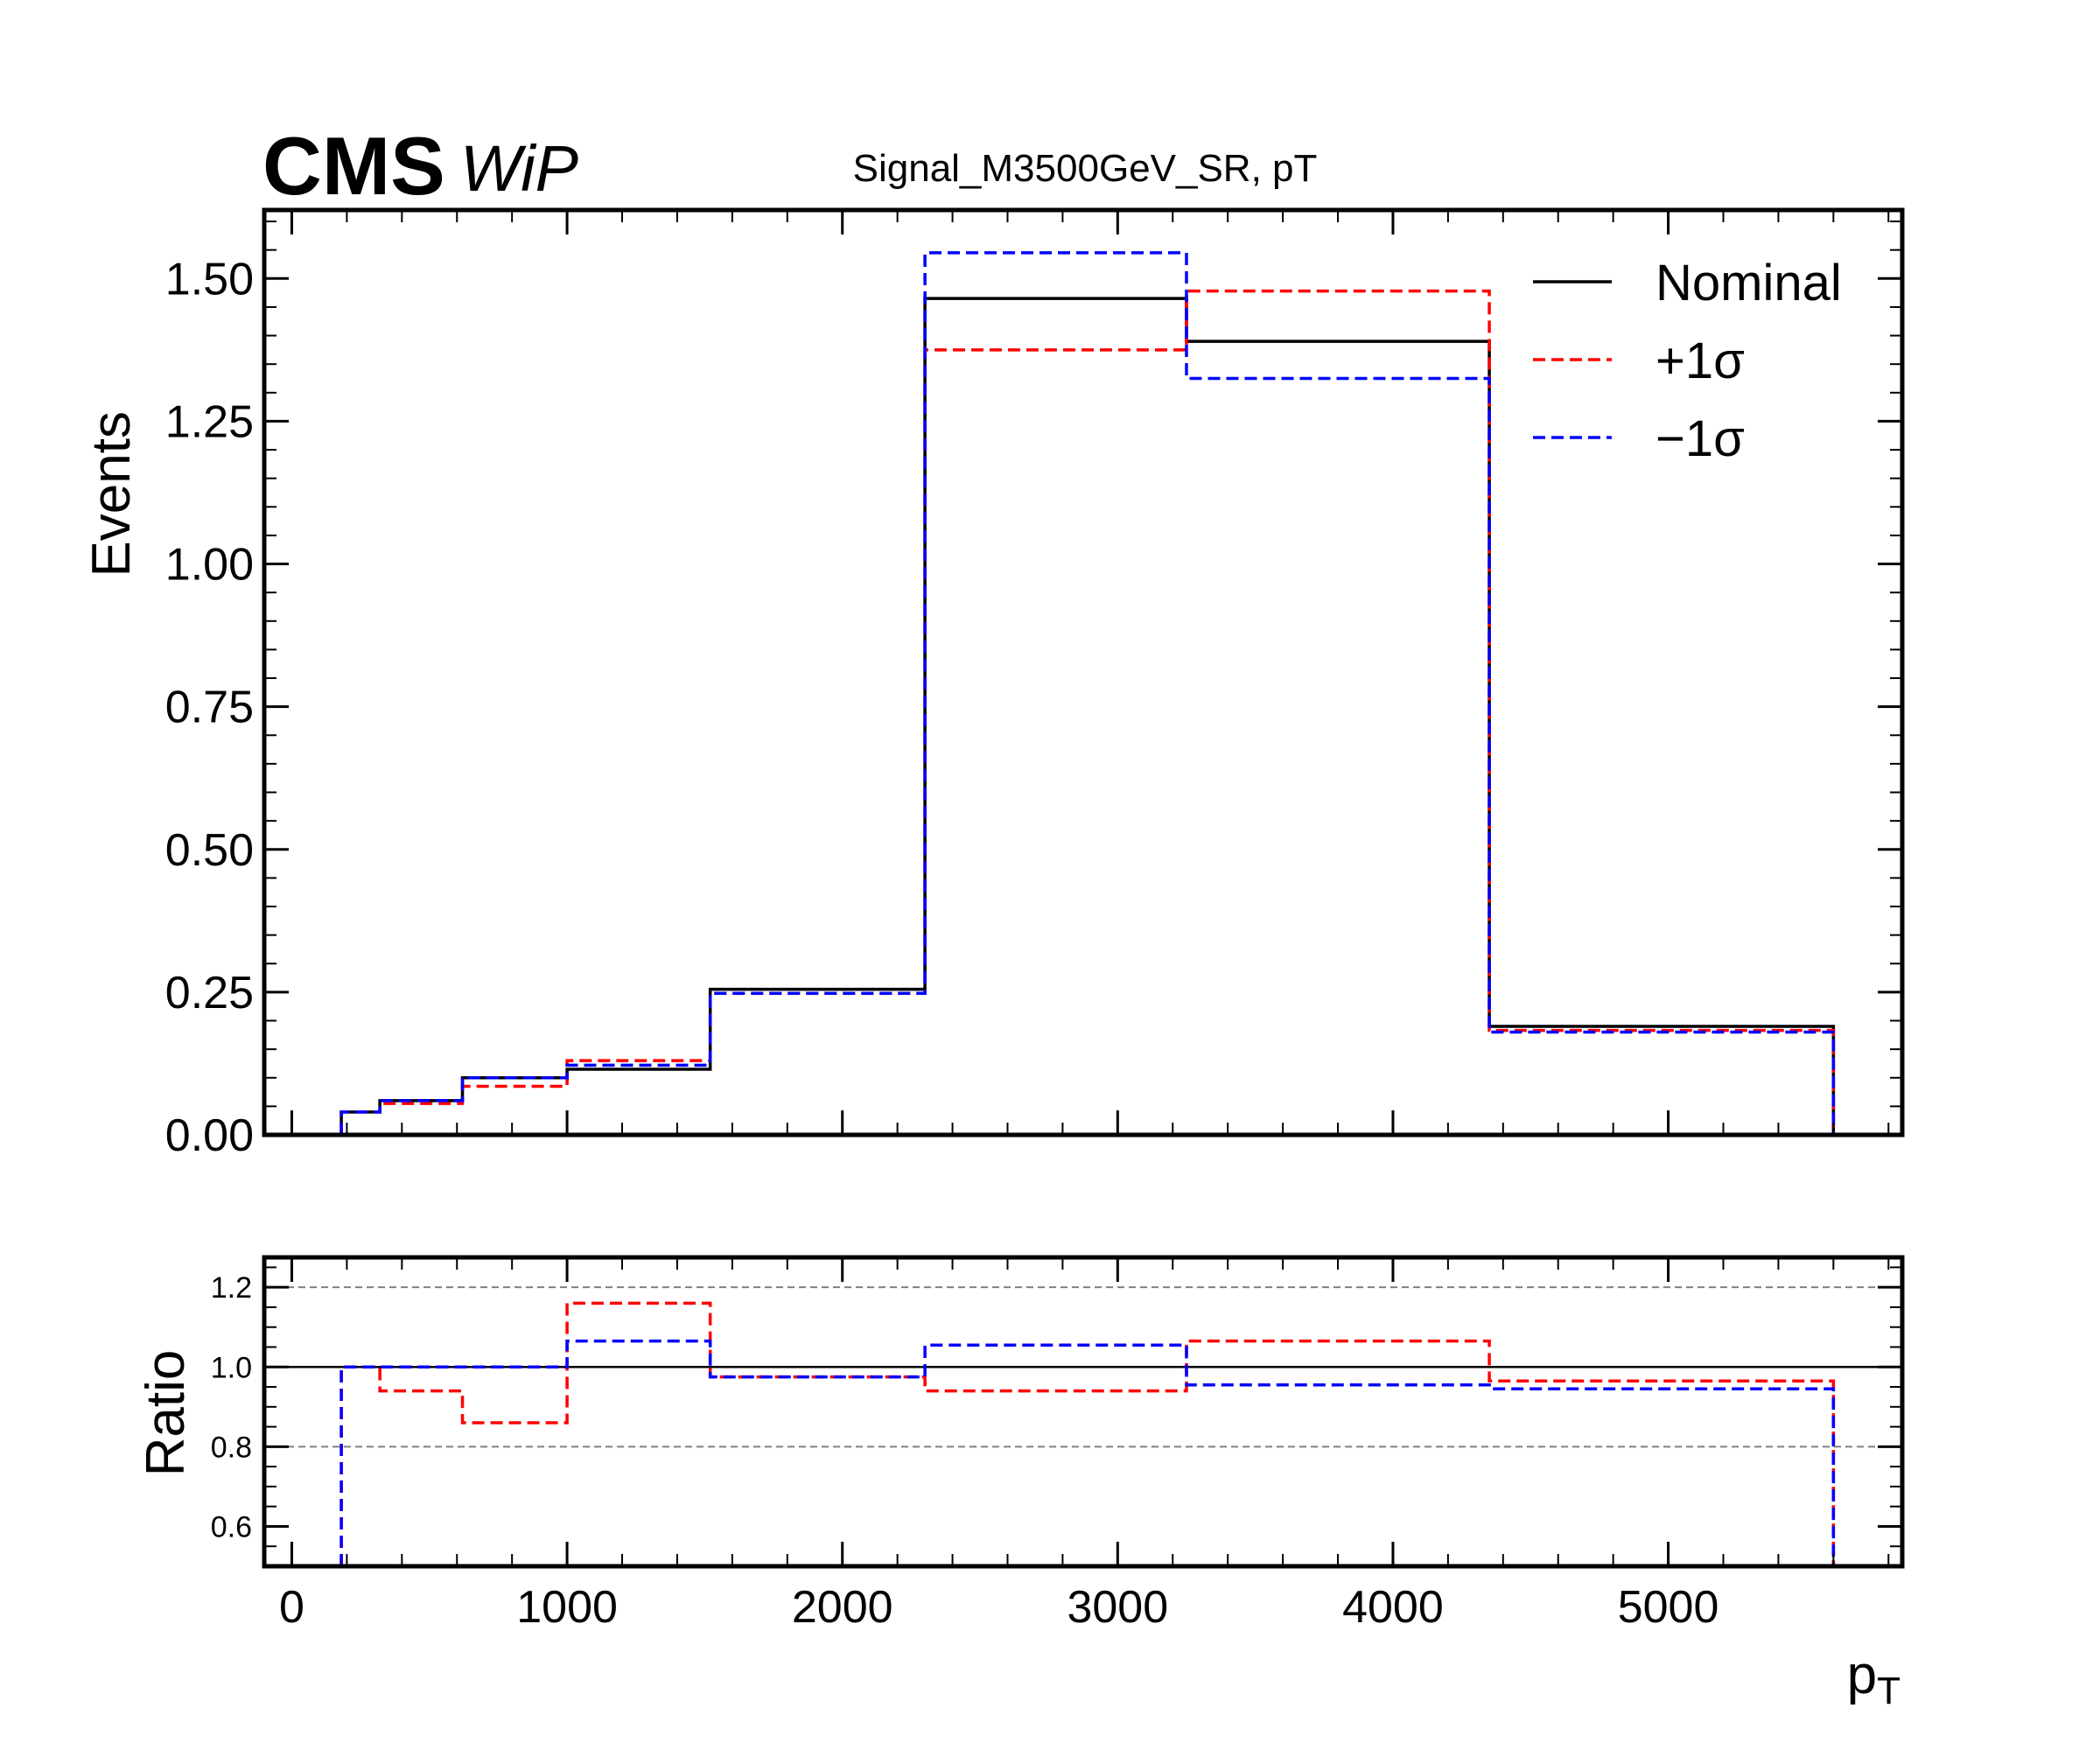  I want to click on main-y-tick-label: 0.00, so click(209, 1135).